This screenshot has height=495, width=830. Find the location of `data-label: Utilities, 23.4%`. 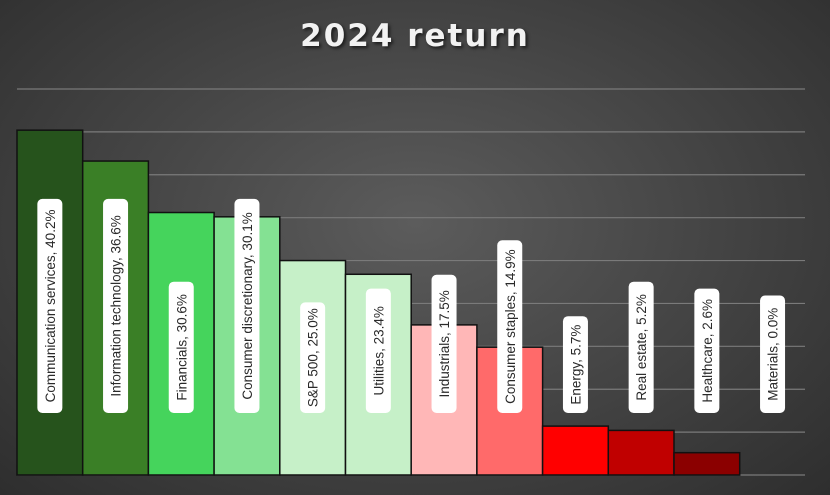

data-label: Utilities, 23.4% is located at coordinates (378, 350).